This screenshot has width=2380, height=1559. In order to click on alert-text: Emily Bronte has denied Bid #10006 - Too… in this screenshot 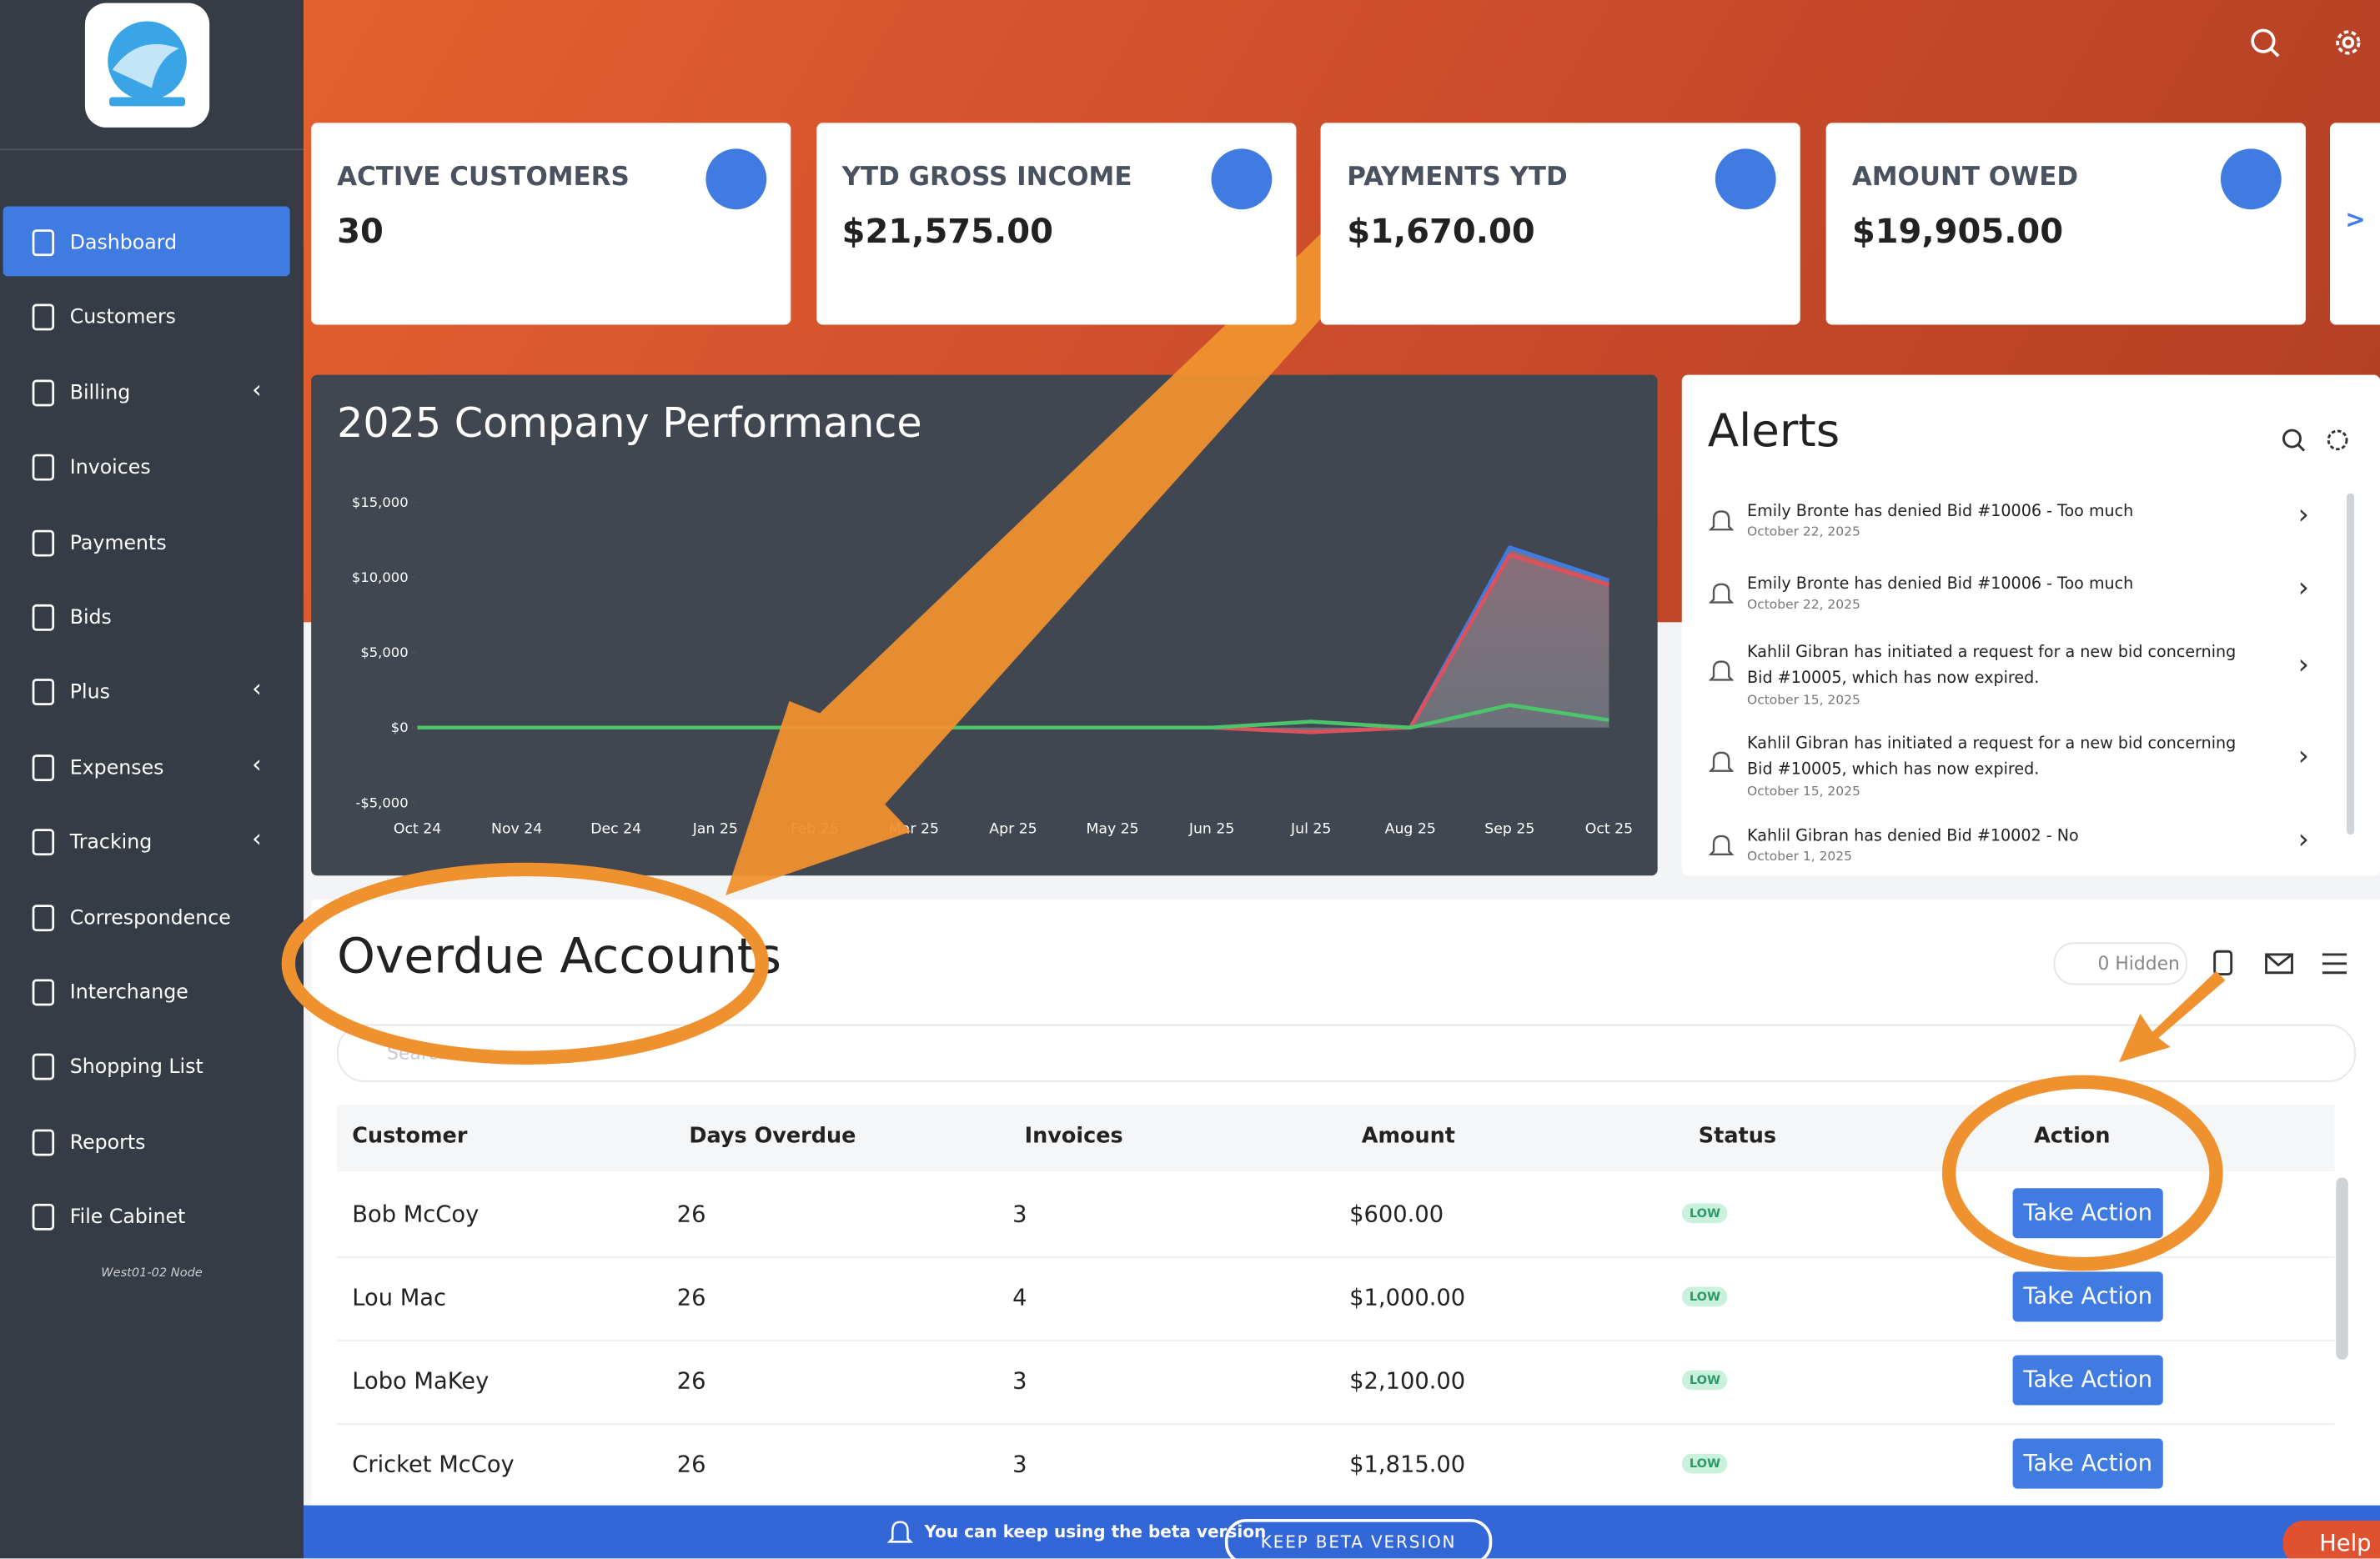, I will do `click(1941, 584)`.